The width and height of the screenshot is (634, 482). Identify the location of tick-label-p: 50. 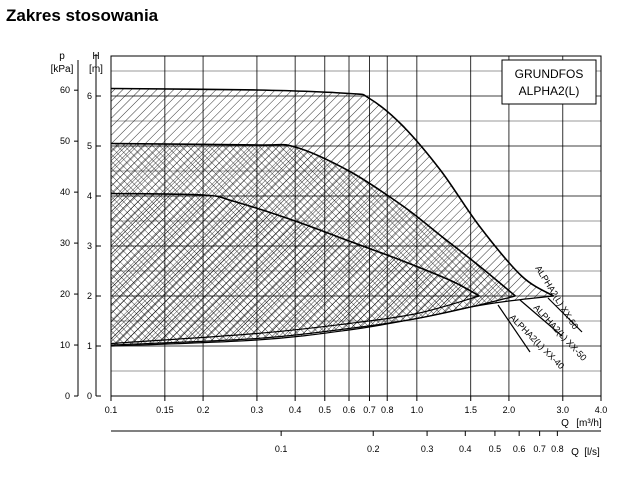
(65, 141).